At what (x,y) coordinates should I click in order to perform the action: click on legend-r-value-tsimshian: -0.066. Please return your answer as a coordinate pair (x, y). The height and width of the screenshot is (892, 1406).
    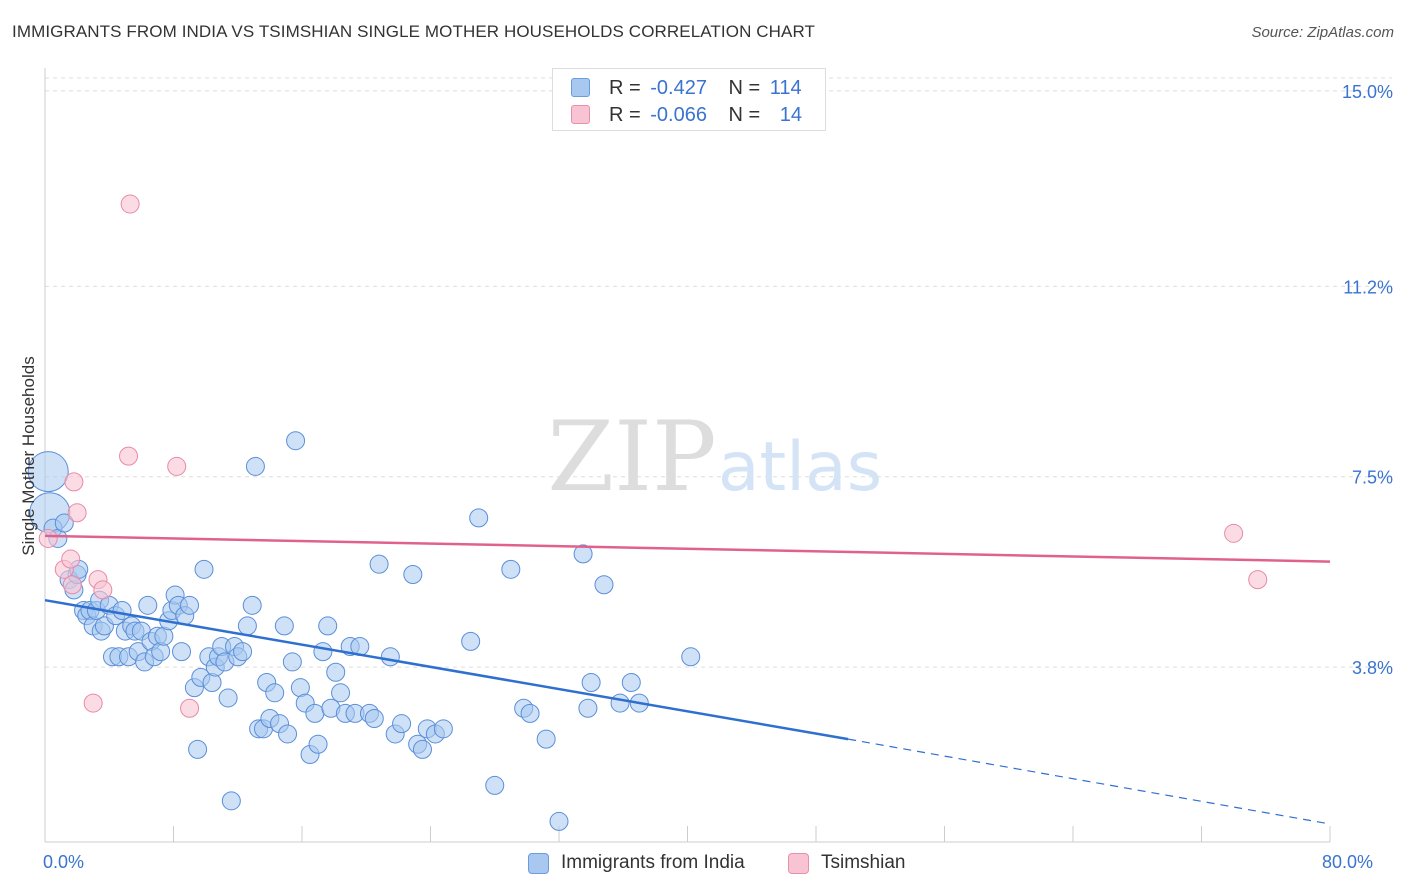
    Looking at the image, I should click on (678, 115).